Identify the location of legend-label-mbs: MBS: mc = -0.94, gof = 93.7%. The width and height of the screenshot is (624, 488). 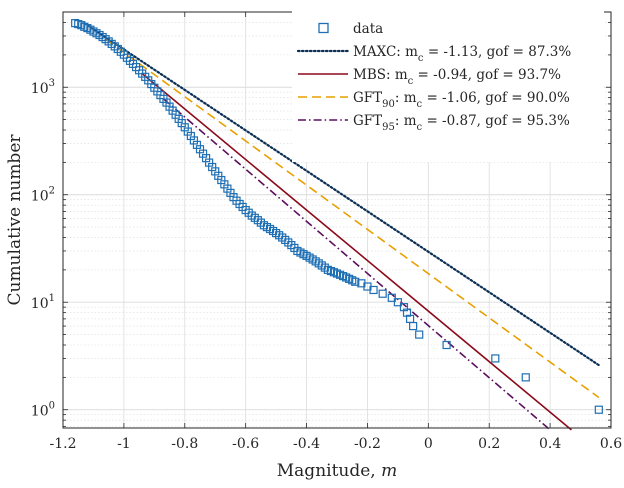
(457, 77).